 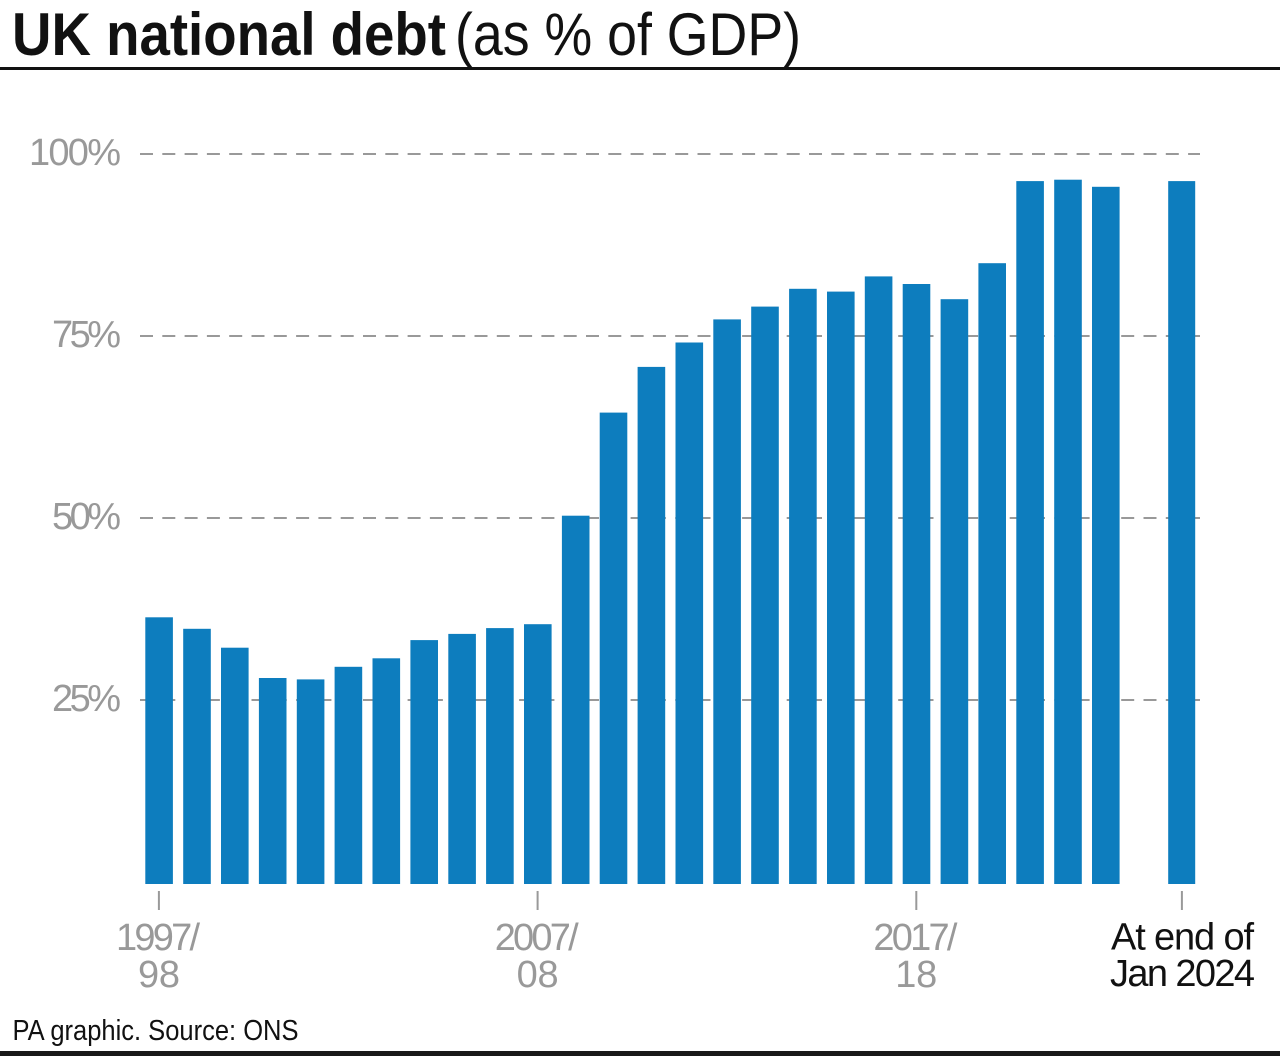 What do you see at coordinates (156, 1031) in the screenshot?
I see `svg-text: PA graphic. Source: ONS` at bounding box center [156, 1031].